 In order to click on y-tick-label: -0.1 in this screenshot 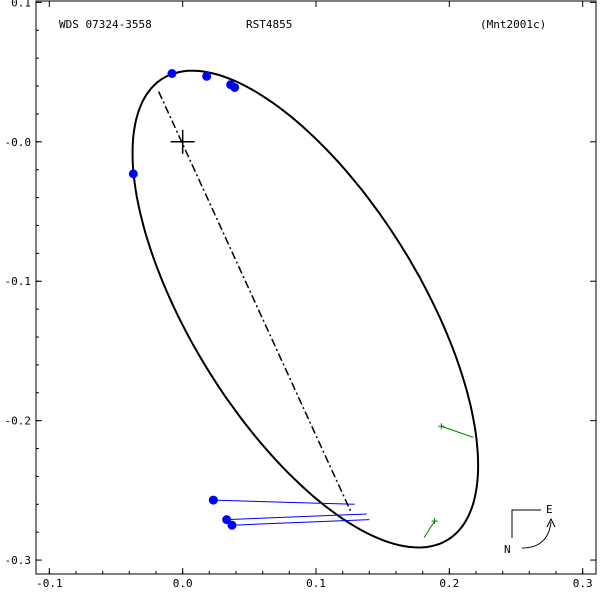, I will do `click(18, 281)`.